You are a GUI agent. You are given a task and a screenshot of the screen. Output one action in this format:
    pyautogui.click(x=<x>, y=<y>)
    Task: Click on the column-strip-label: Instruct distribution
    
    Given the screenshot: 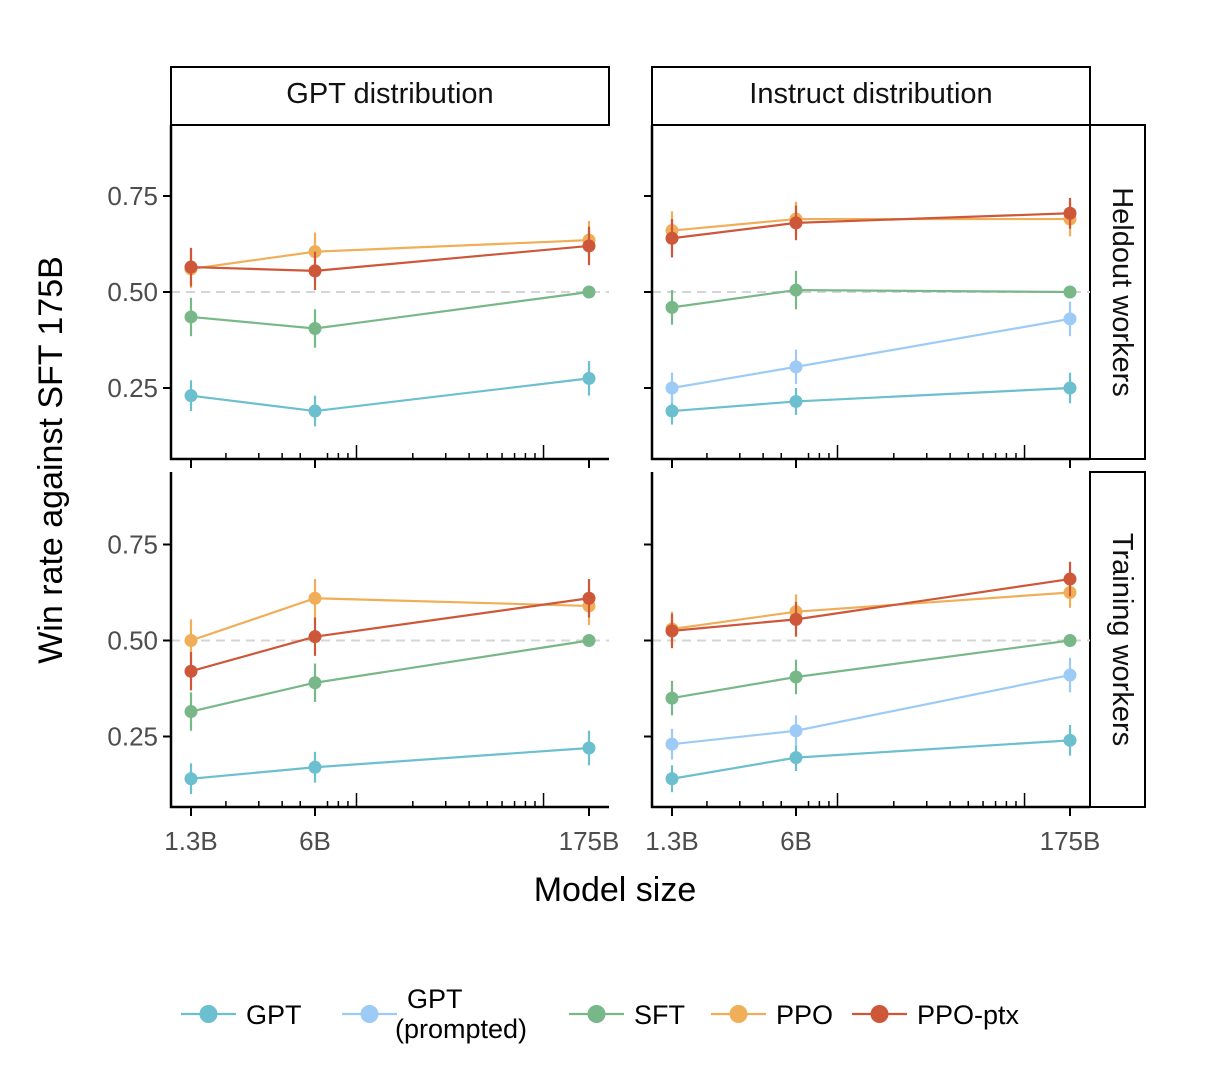 What is the action you would take?
    pyautogui.click(x=870, y=94)
    